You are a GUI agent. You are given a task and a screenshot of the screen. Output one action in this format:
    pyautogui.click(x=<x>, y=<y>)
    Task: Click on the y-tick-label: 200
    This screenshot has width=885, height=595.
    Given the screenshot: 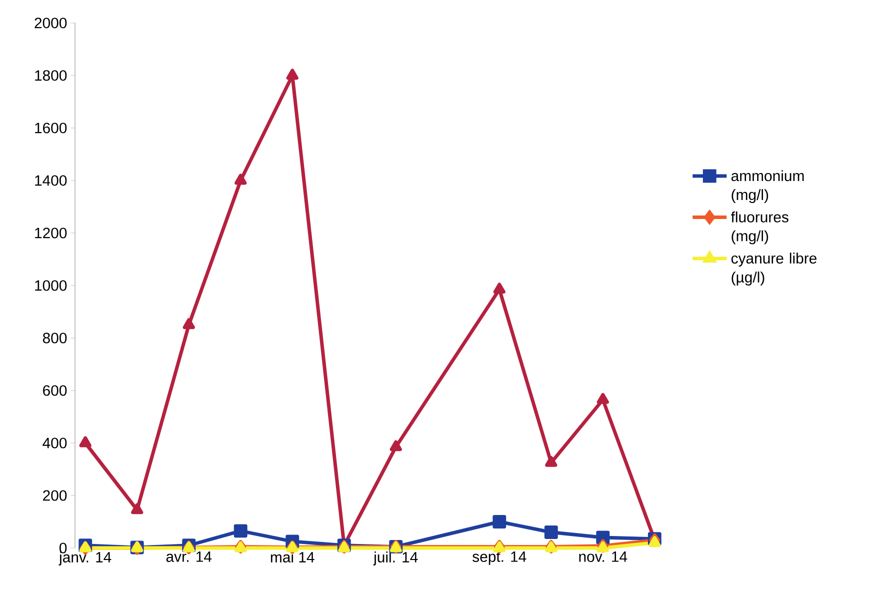 What is the action you would take?
    pyautogui.click(x=55, y=495)
    